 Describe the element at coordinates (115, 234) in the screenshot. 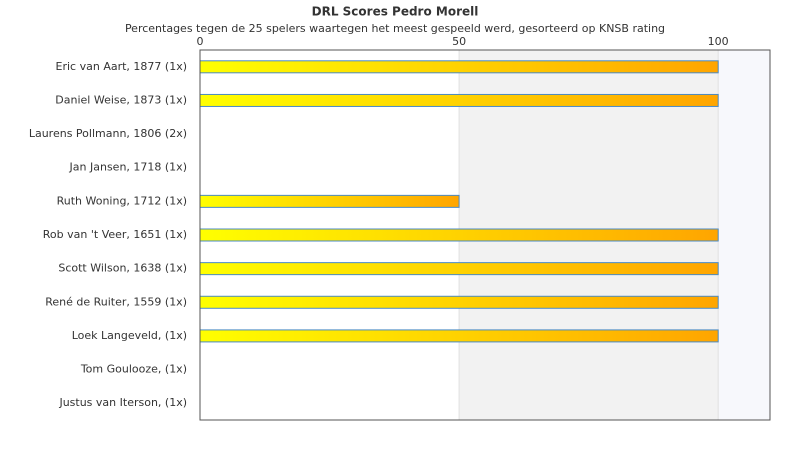

I see `y-tick-label: Rob van 't Veer, 1651 (1x)` at that location.